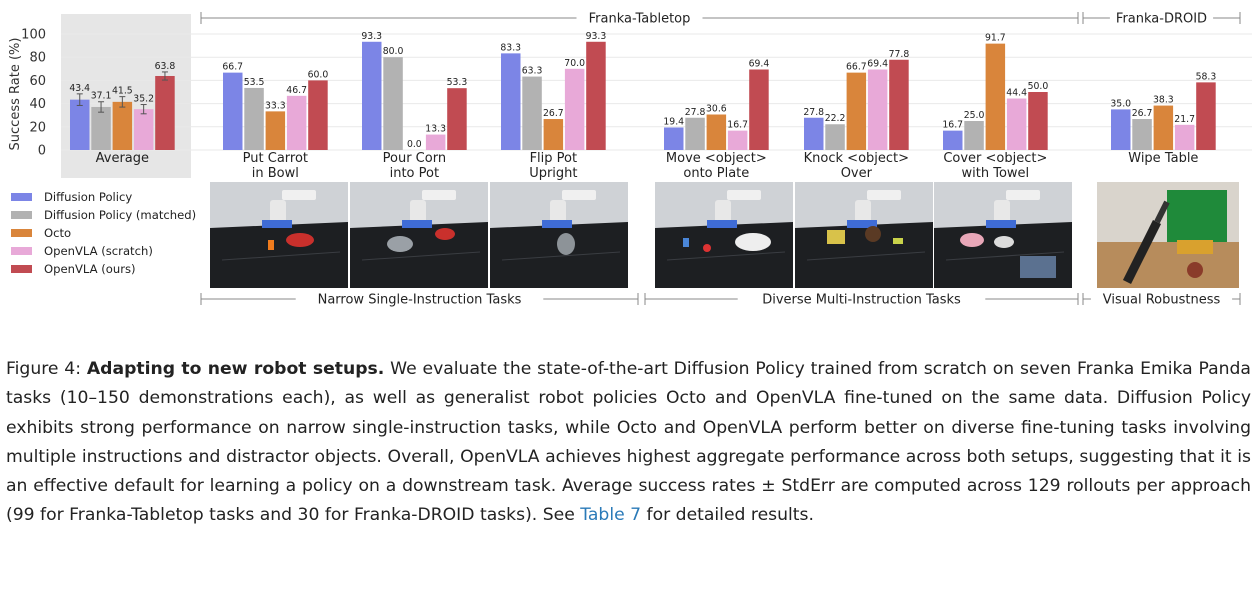 The image size is (1257, 600). Describe the element at coordinates (98, 251) in the screenshot. I see `legend-label: OpenVLA (scratch)` at that location.